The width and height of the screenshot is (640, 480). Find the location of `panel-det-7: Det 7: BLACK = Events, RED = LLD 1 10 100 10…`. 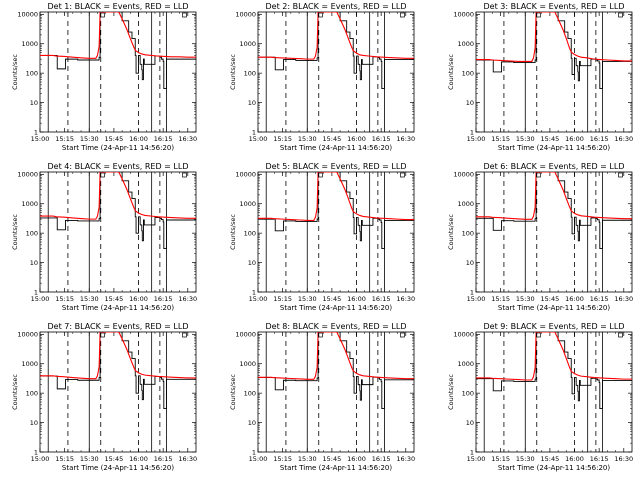

panel-det-7: Det 7: BLACK = Events, RED = LLD 1 10 100 10… is located at coordinates (104, 397).